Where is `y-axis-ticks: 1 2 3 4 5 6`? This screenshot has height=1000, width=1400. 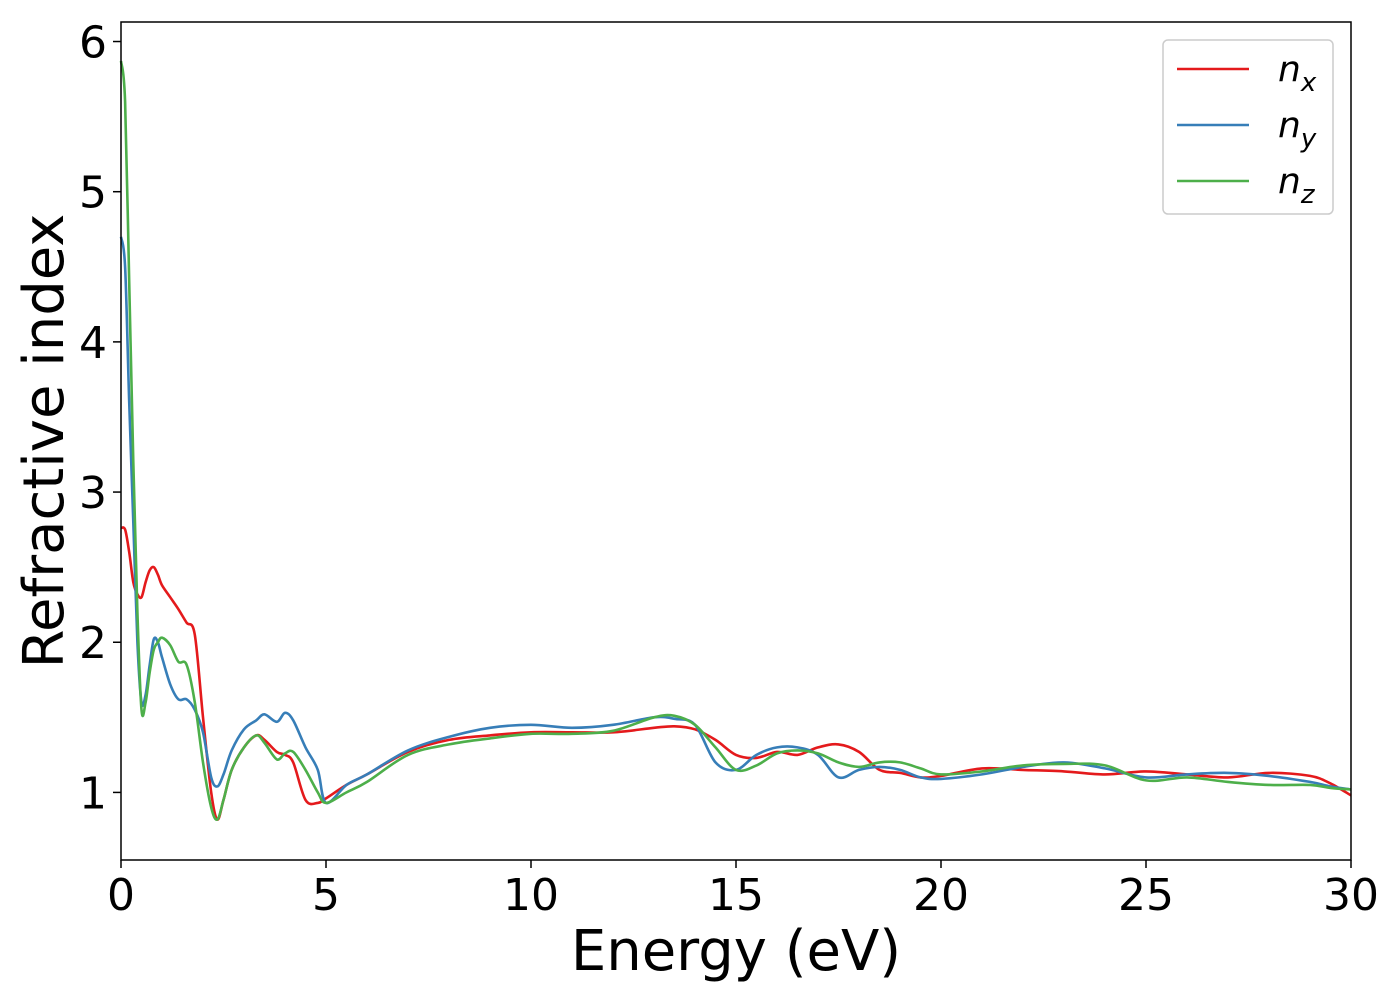
y-axis-ticks: 1 2 3 4 5 6 is located at coordinates (100, 418).